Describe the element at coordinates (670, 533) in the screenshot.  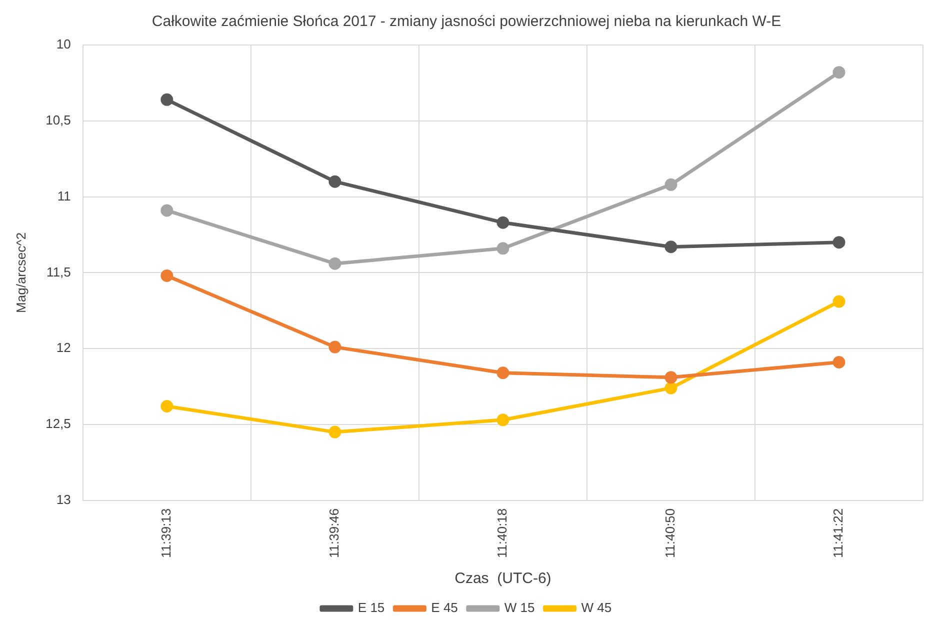
I see `x-tick-label: 11:40:50` at that location.